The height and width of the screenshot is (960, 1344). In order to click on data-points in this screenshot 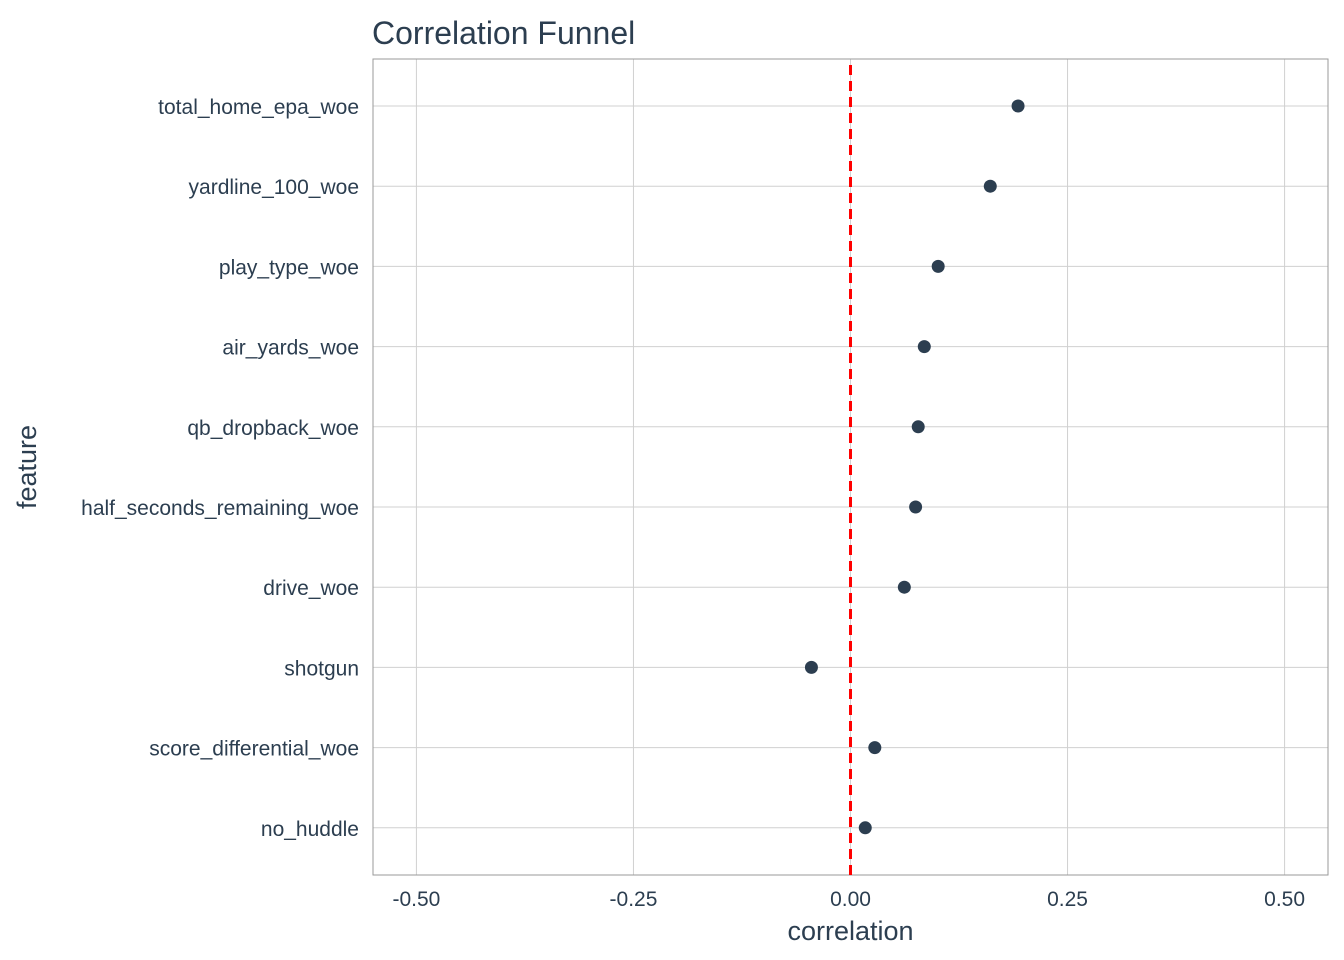, I will do `click(914, 467)`.